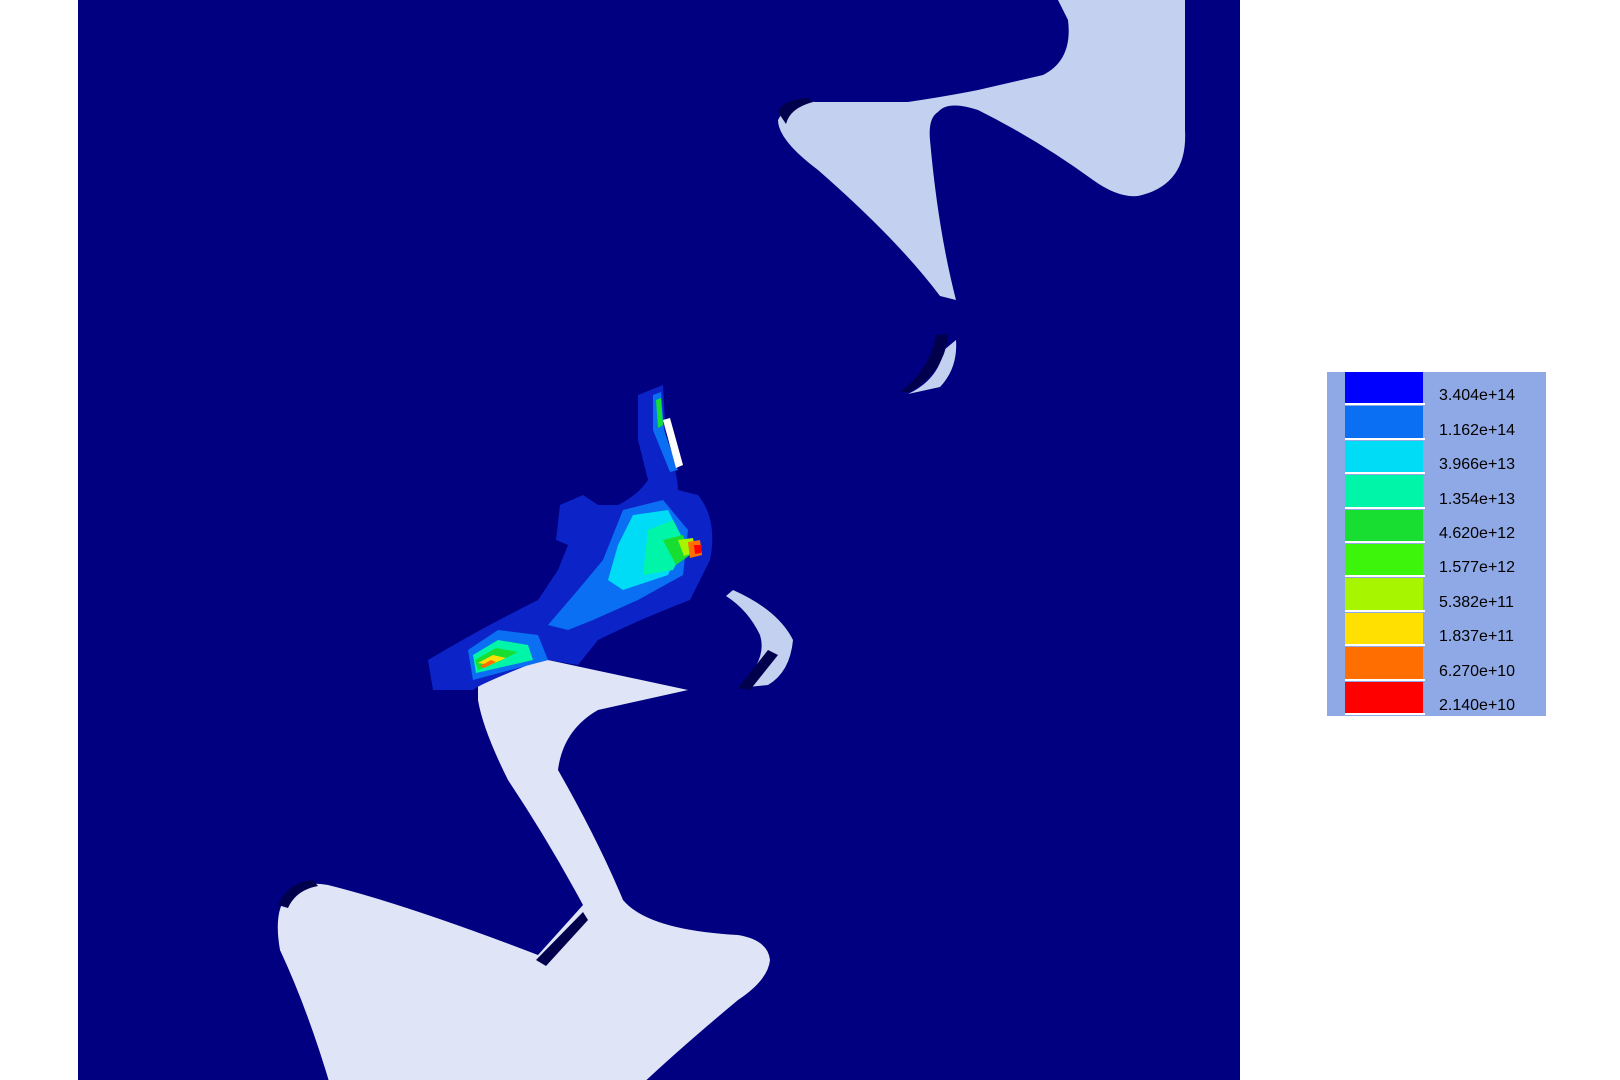  Describe the element at coordinates (1477, 465) in the screenshot. I see `legend-label: 3.966e+13` at that location.